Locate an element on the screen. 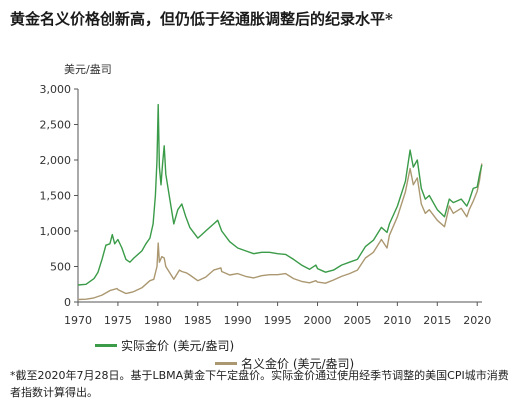 The image size is (521, 409). x-tick-label: 1995 is located at coordinates (278, 320).